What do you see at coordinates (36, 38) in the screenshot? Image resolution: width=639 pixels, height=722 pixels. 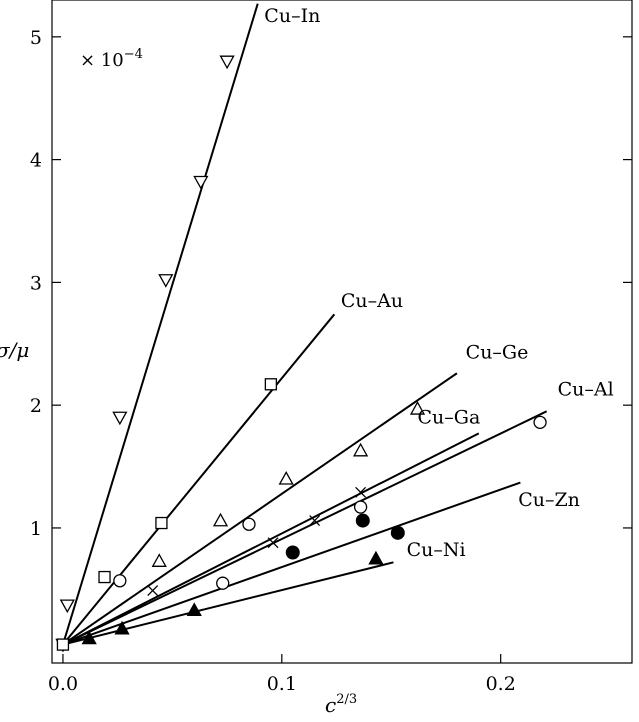 I see `y-tick-label: 5` at bounding box center [36, 38].